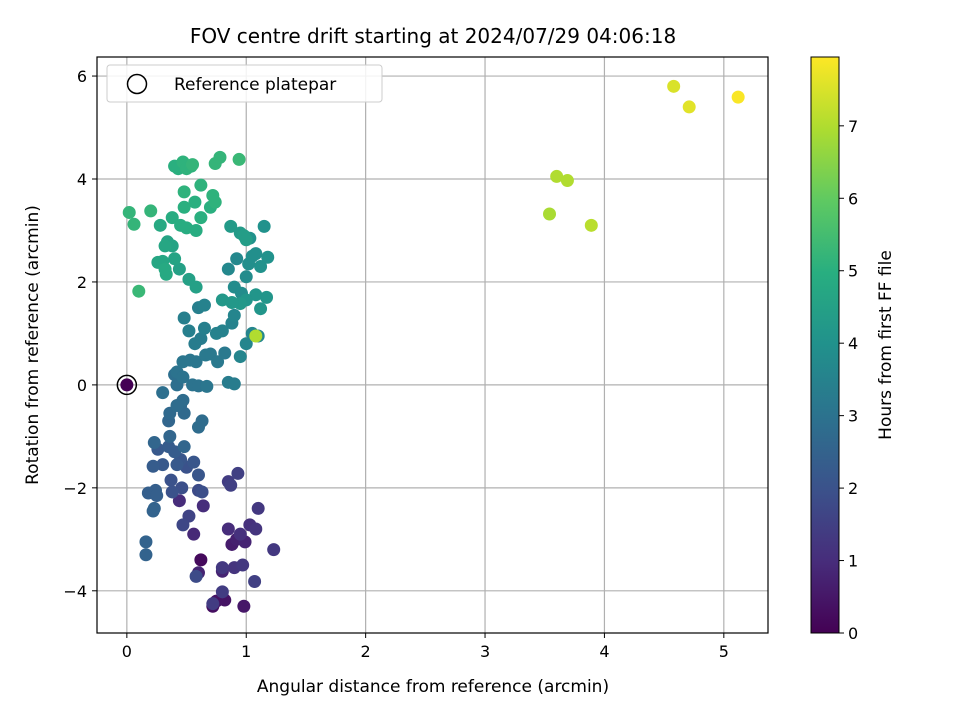  Describe the element at coordinates (82, 76) in the screenshot. I see `y-tick-label: 6` at that location.